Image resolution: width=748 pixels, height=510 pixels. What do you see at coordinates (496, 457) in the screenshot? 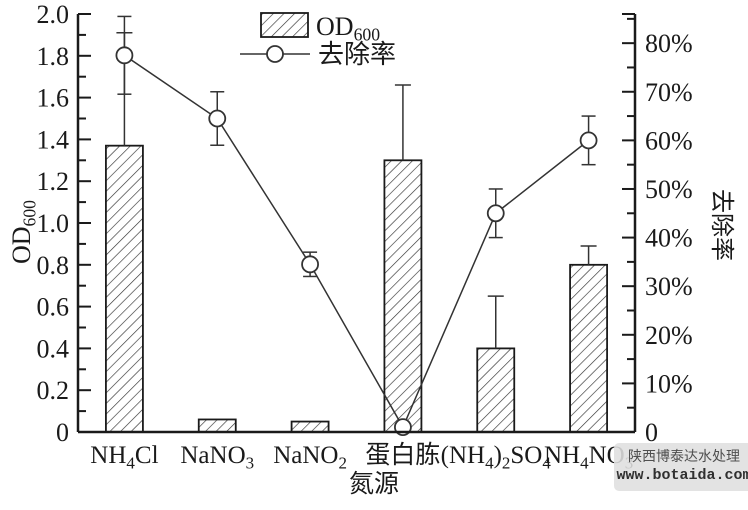
I see `category-label-4: (NH4)2SO4` at bounding box center [496, 457].